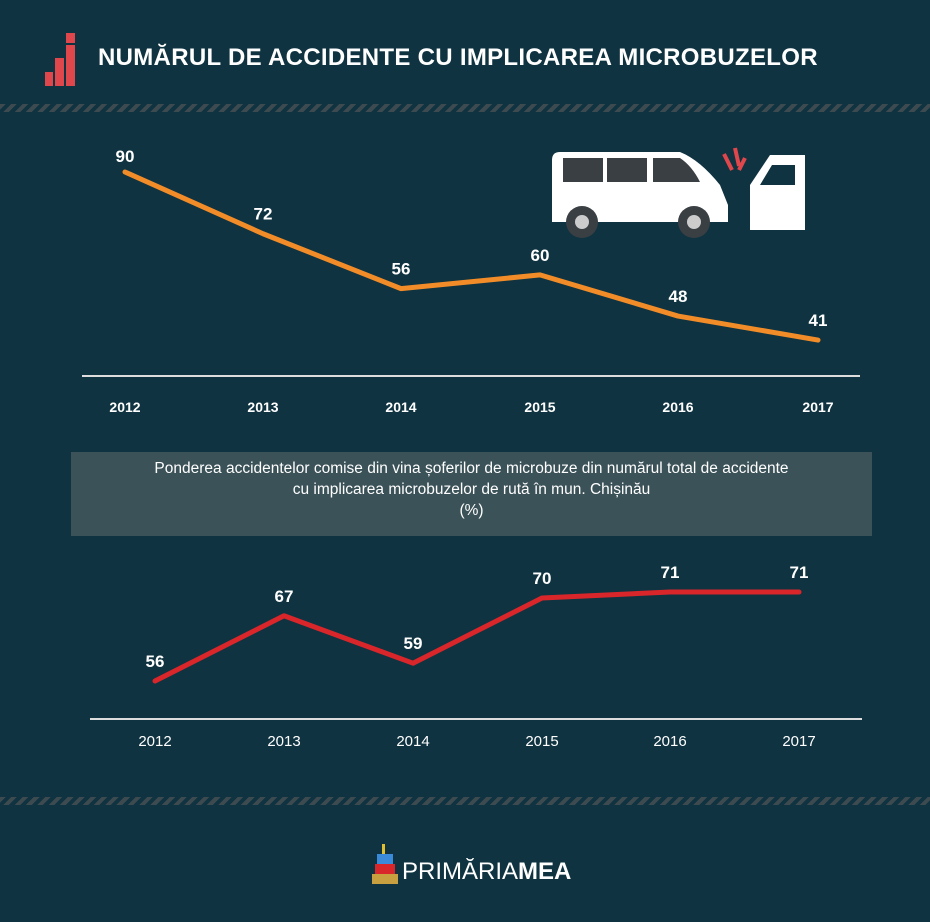  Describe the element at coordinates (540, 255) in the screenshot. I see `data-label: 60` at that location.